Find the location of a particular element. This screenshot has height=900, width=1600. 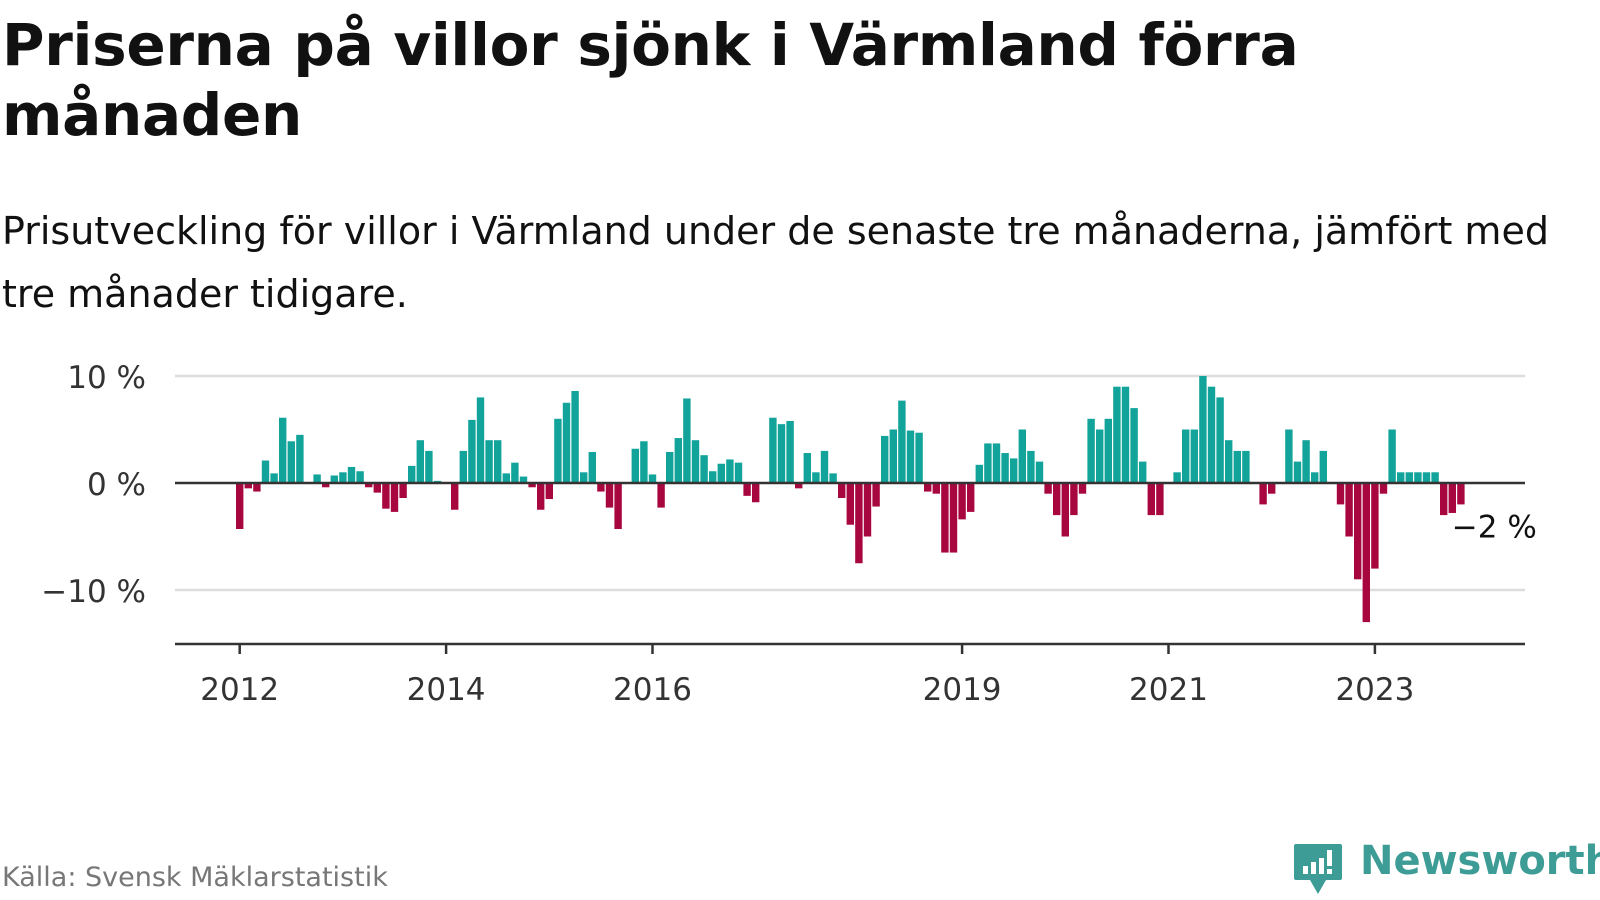

y-tick-label: 10 % is located at coordinates (106, 378).